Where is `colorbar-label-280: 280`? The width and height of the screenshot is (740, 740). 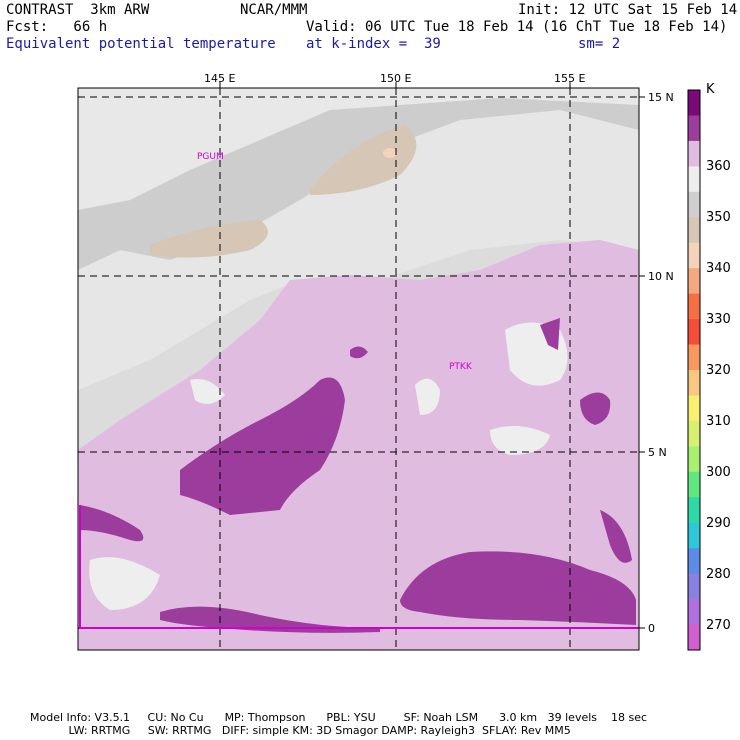 colorbar-label-280: 280 is located at coordinates (718, 574).